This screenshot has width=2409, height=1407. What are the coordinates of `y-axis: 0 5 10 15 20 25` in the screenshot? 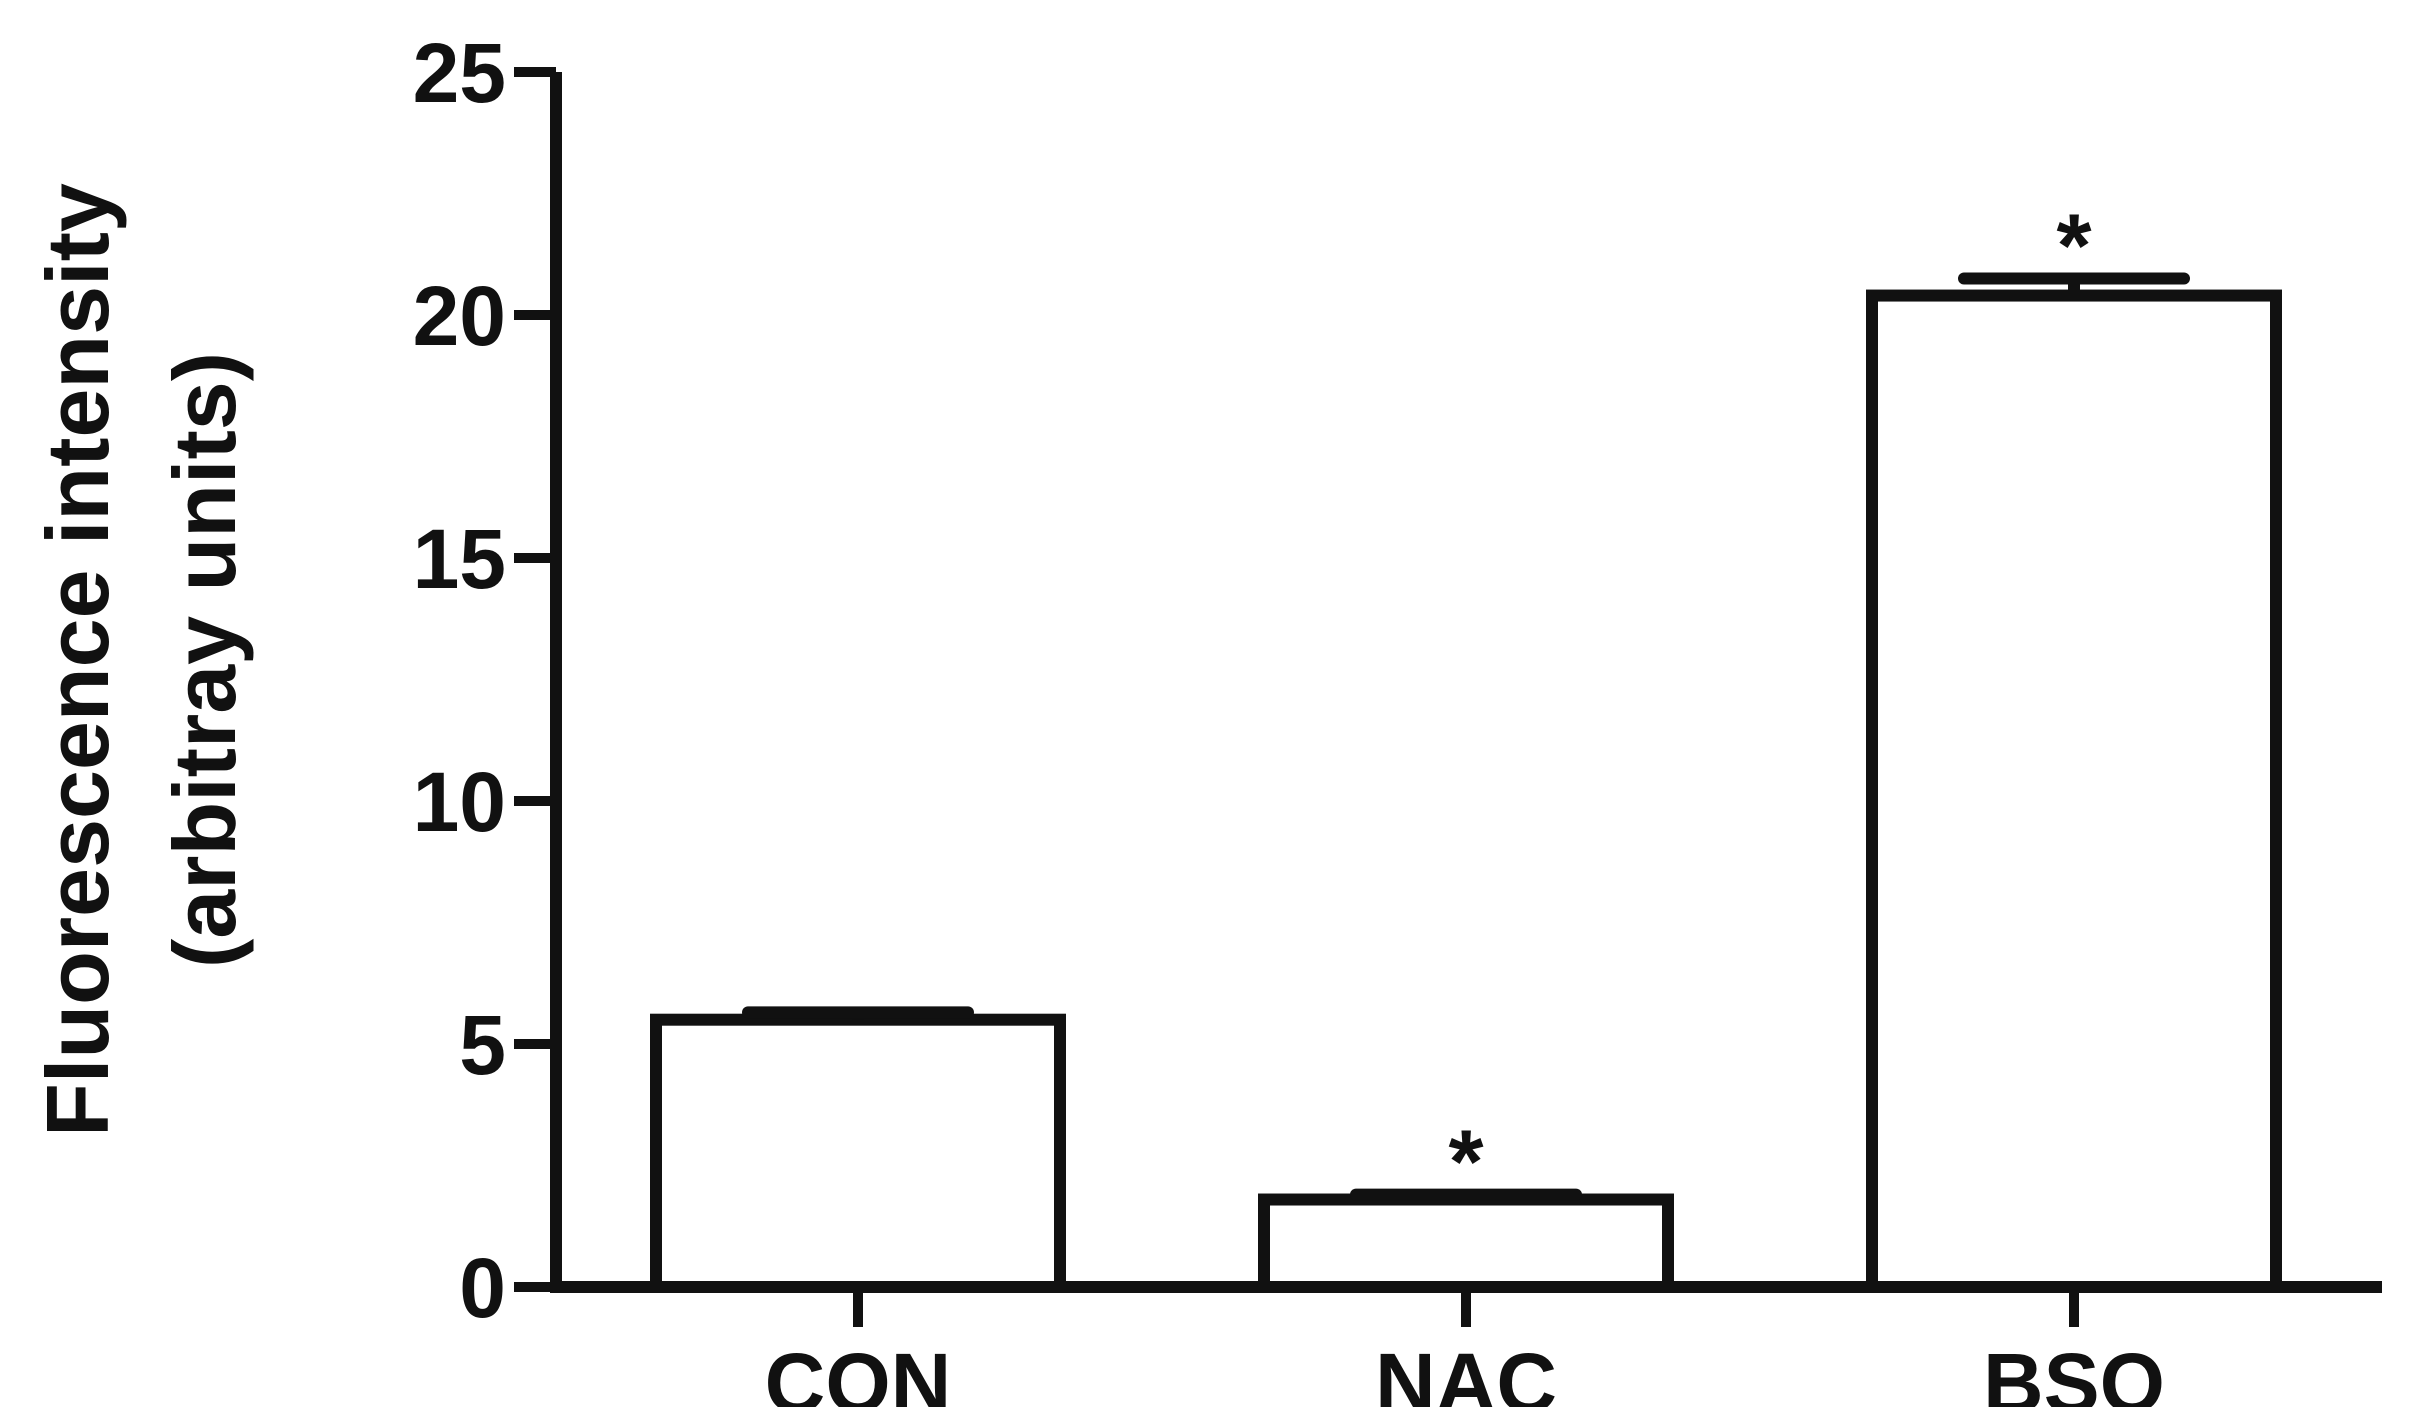 It's located at (487, 680).